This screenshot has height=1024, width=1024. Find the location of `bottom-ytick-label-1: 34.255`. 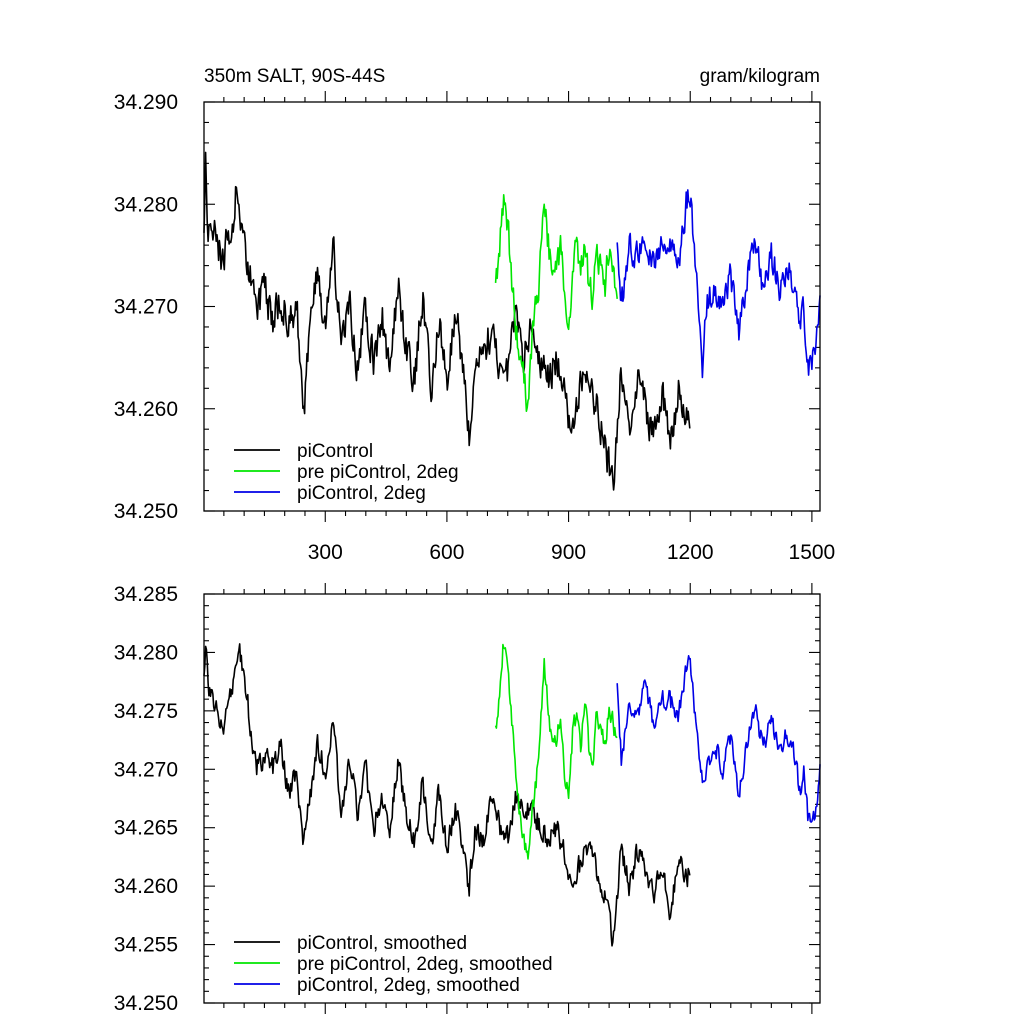

bottom-ytick-label-1: 34.255 is located at coordinates (146, 945).